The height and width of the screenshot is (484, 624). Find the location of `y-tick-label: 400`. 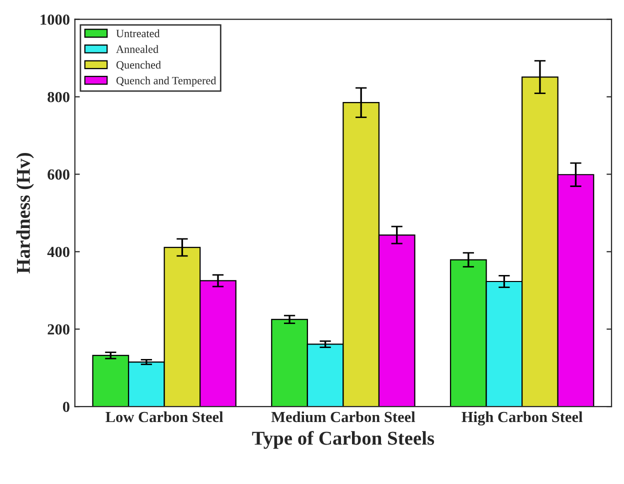

y-tick-label: 400 is located at coordinates (58, 252).